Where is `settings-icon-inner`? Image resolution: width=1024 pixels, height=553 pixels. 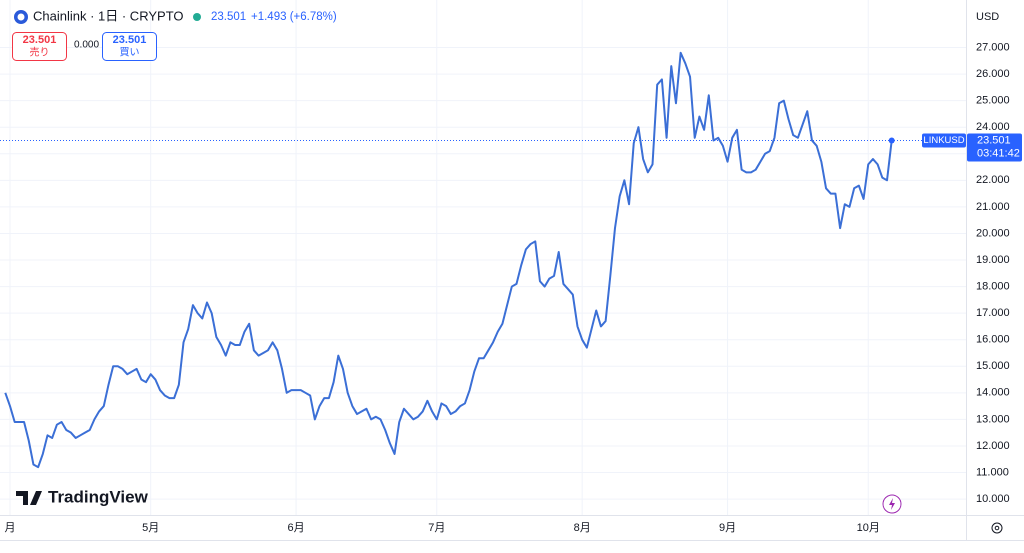
settings-icon-inner is located at coordinates (997, 528).